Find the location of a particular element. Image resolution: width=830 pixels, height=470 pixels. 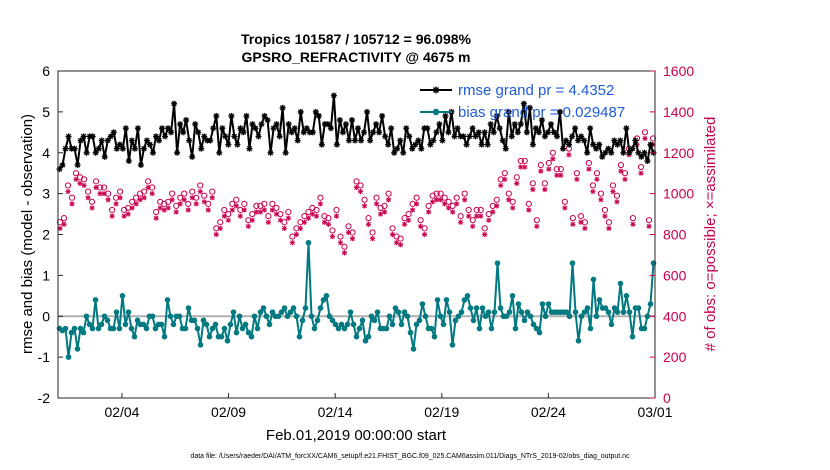

chart-title: Tropics 101587 / 105712 = 96.098% is located at coordinates (356, 39).